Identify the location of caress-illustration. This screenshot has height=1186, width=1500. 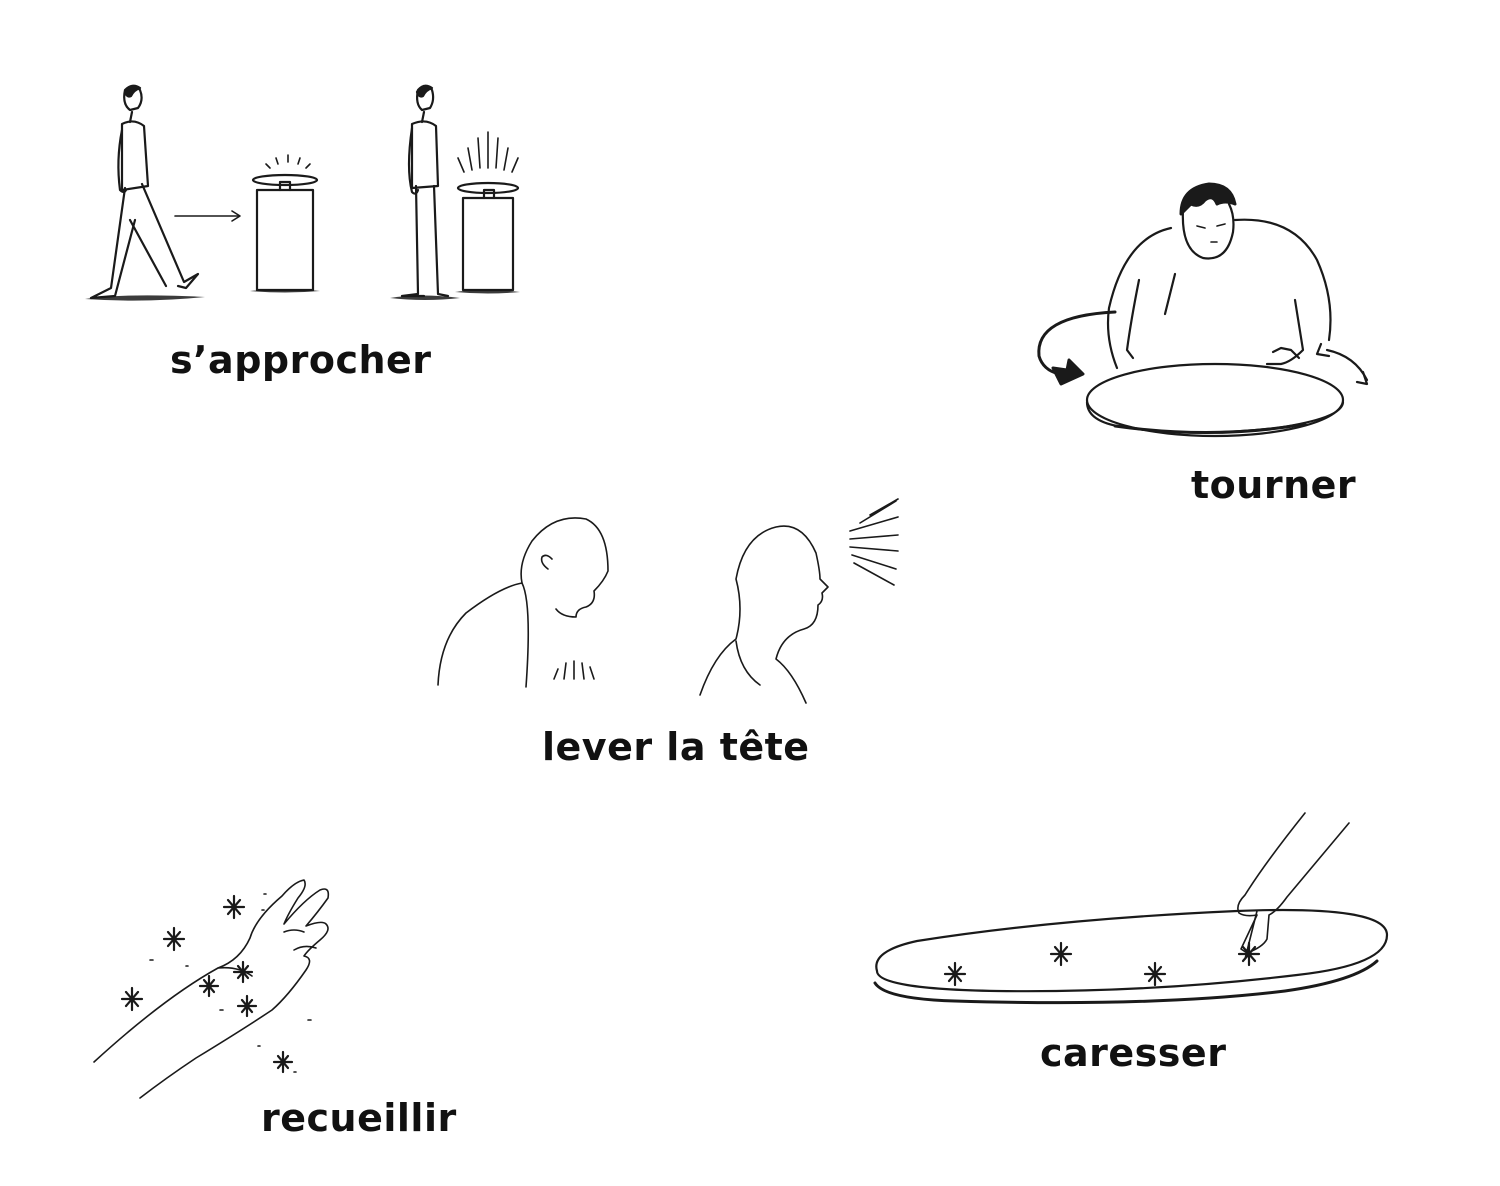
(1131, 908).